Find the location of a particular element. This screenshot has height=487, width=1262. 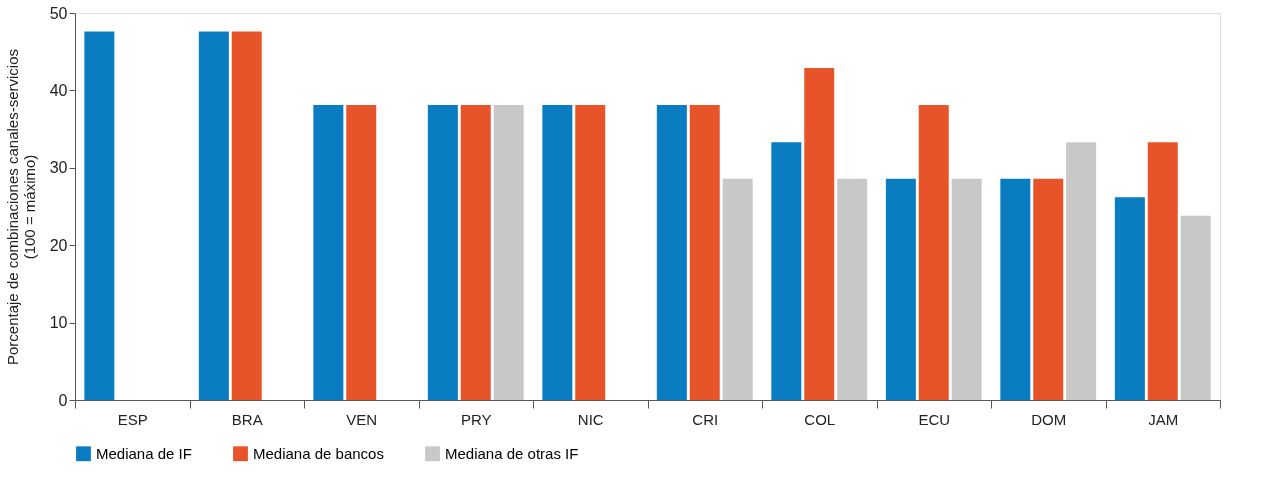

y-axis-title: Porcentaje de combinaciones canales-servicios (100 = máximo) is located at coordinates (20, 207).